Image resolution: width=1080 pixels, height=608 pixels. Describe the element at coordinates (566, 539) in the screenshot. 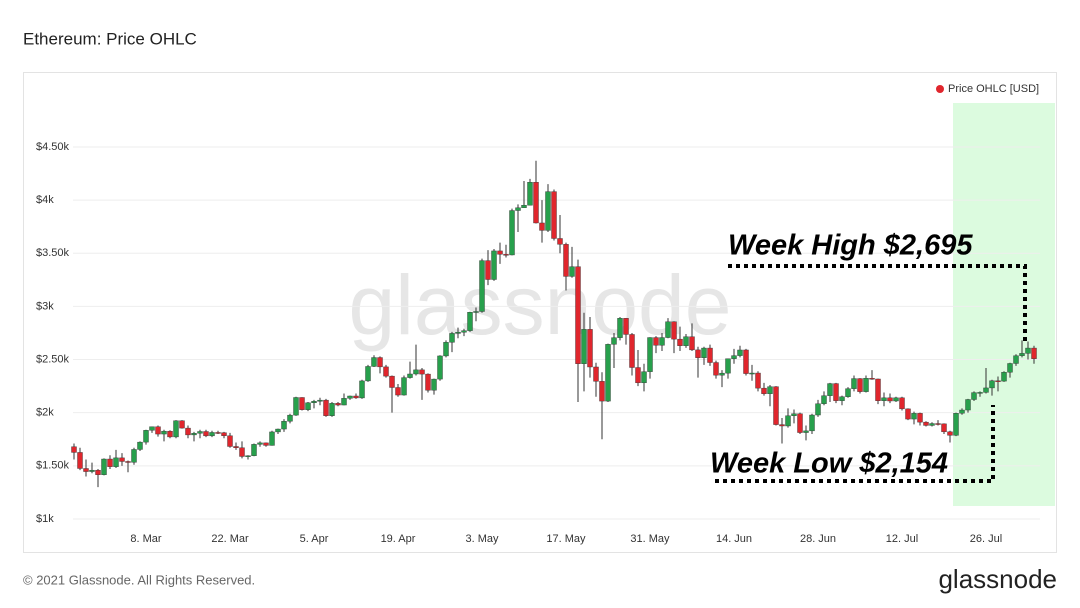

I see `x-tick-label: 17. May` at that location.